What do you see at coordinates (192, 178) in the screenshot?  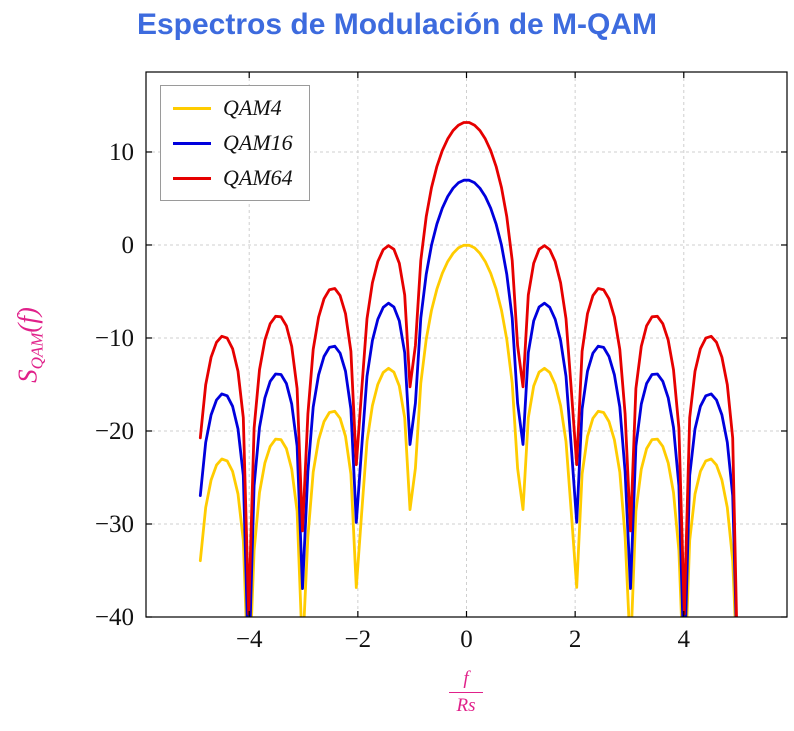 I see `legend-line-swatch-qam64` at bounding box center [192, 178].